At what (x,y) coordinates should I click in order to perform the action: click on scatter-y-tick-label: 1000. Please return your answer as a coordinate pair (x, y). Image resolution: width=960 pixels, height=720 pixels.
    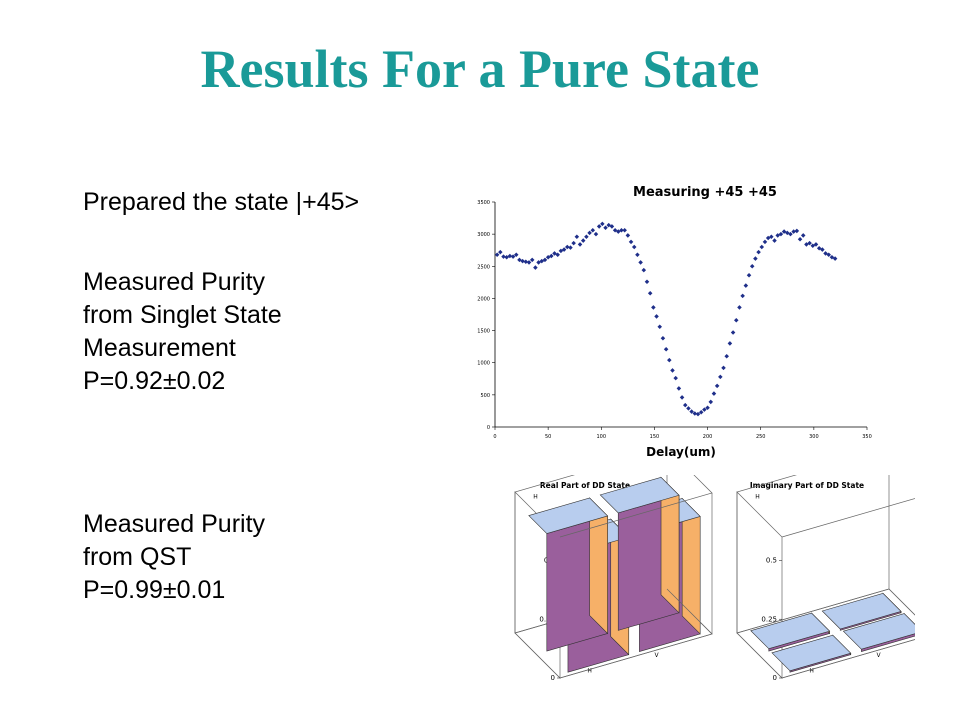
    Looking at the image, I should click on (483, 364).